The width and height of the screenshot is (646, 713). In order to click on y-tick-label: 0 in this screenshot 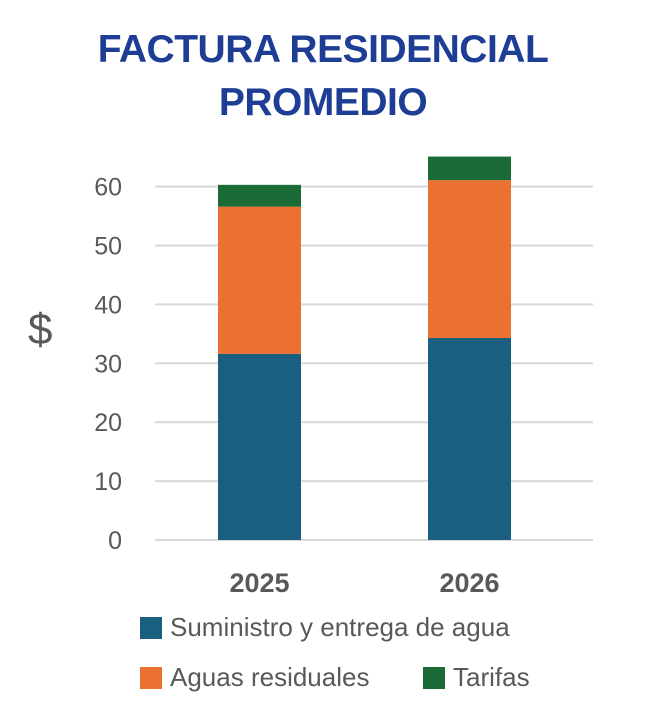, I will do `click(115, 541)`.